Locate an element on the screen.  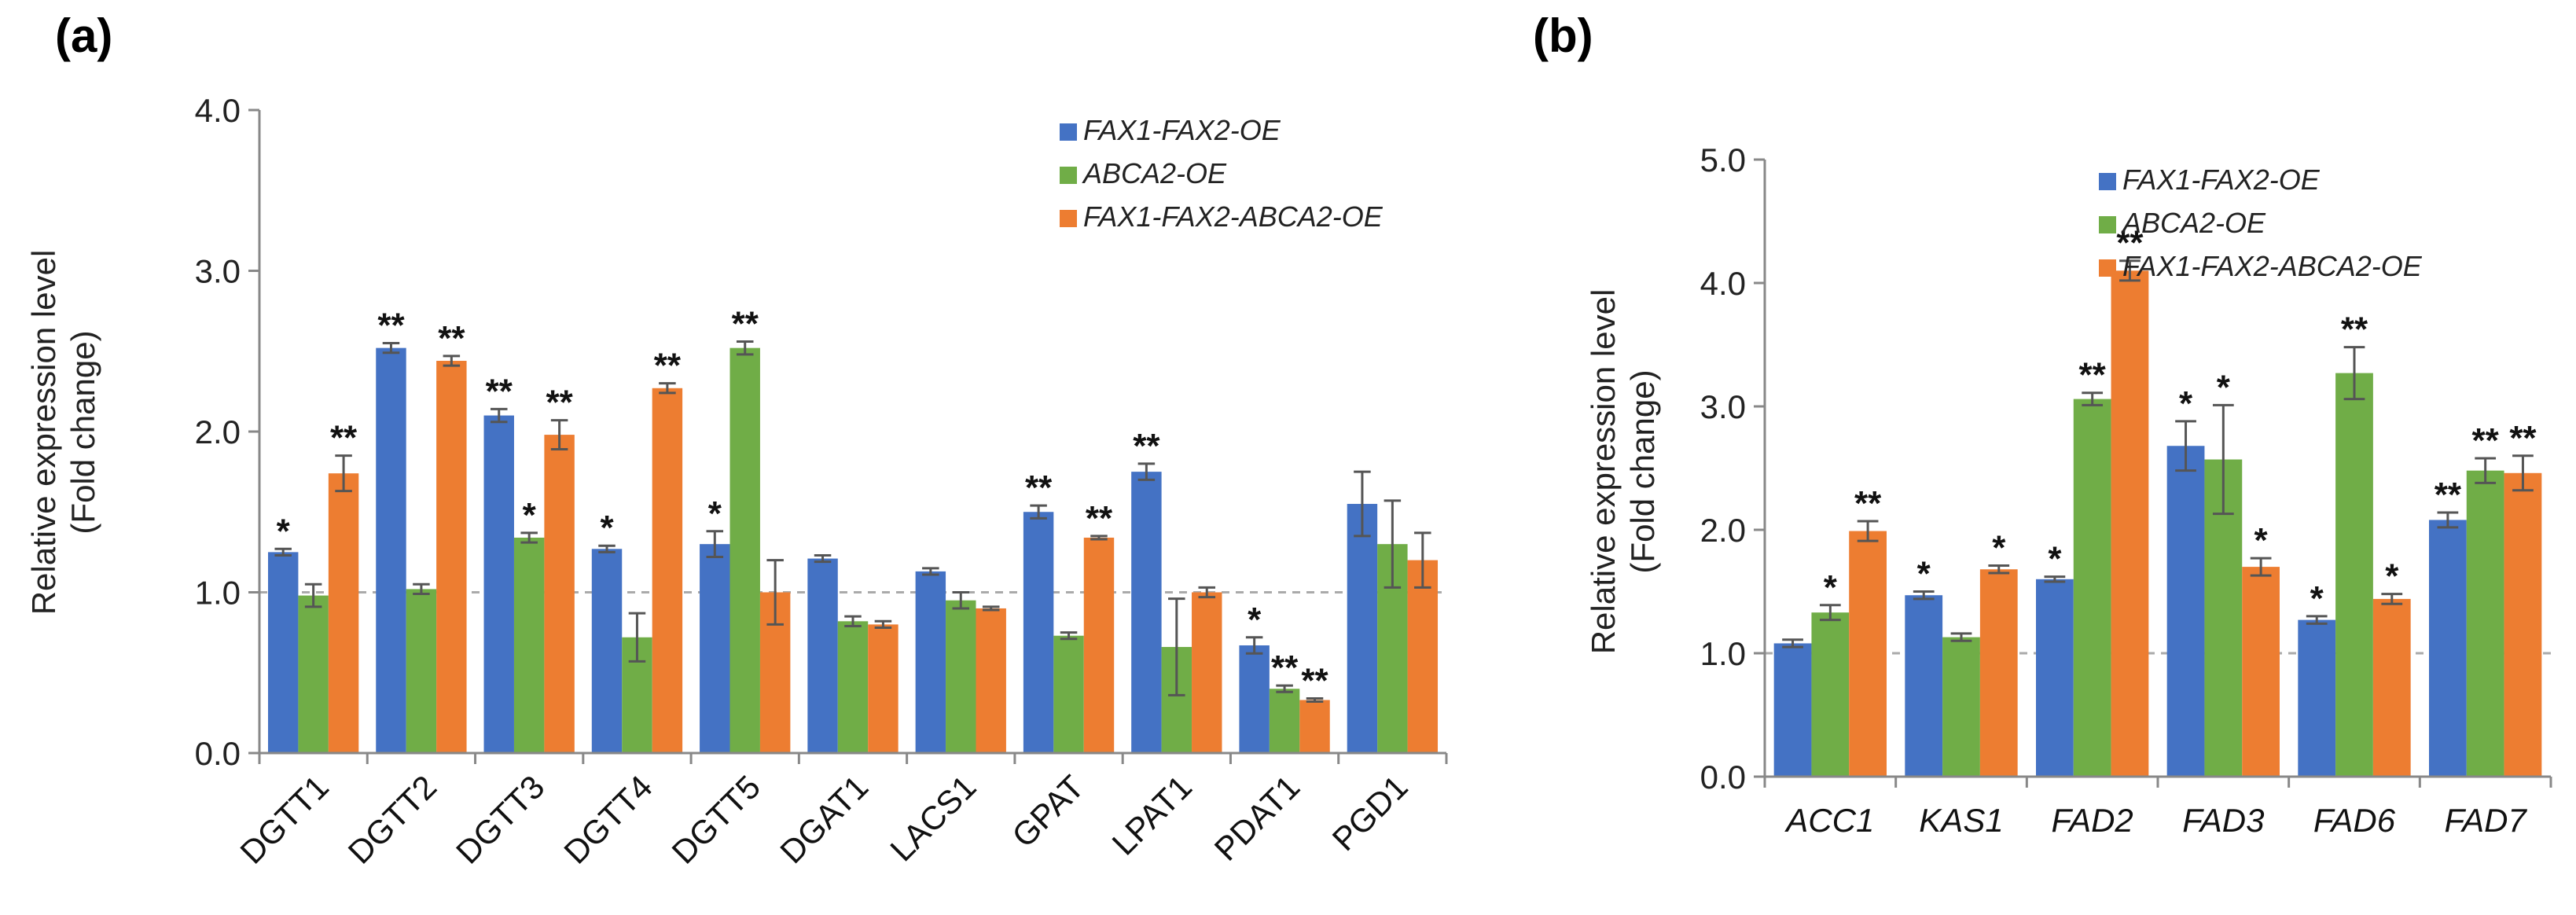
panel-b-significance: ***** ****** ********** ** is located at coordinates (2180, 421).